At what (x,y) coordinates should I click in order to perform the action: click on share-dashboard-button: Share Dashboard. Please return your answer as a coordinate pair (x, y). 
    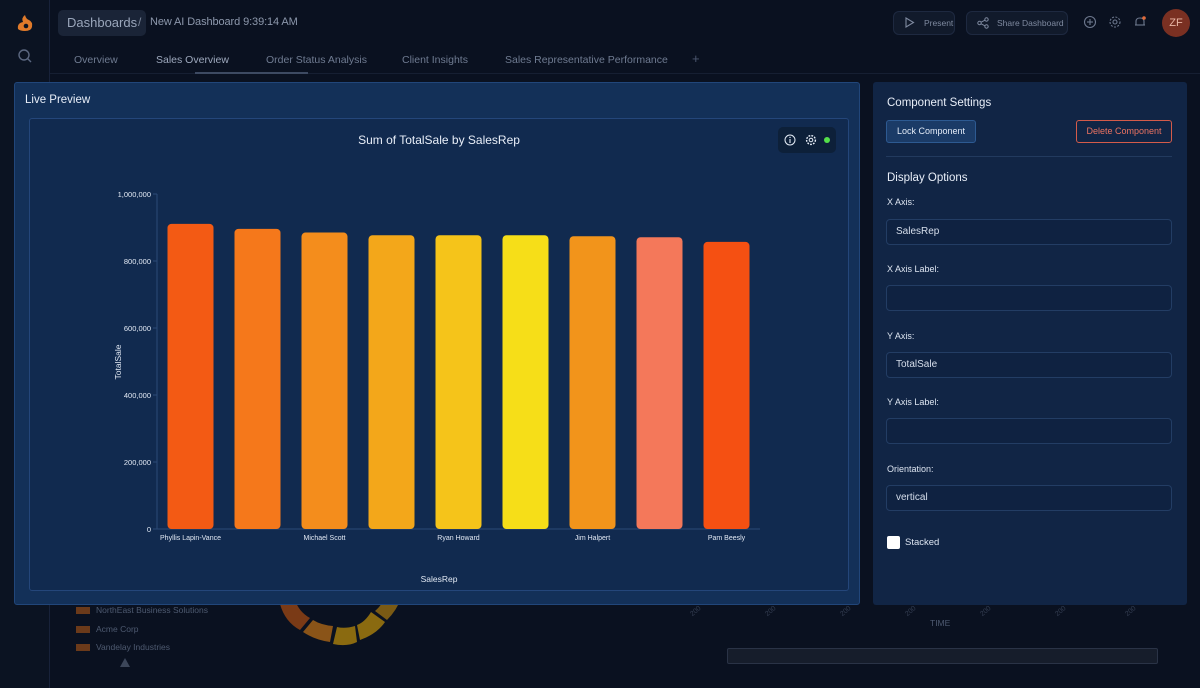
    Looking at the image, I should click on (1017, 23).